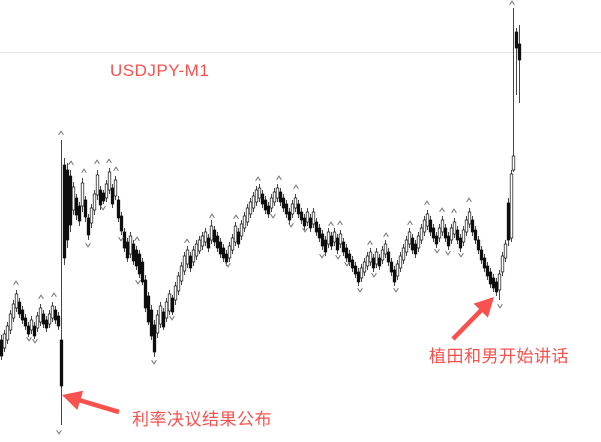 This screenshot has width=601, height=442. Describe the element at coordinates (499, 356) in the screenshot. I see `annotation-ueda-speech: 植田和男开始讲话` at that location.